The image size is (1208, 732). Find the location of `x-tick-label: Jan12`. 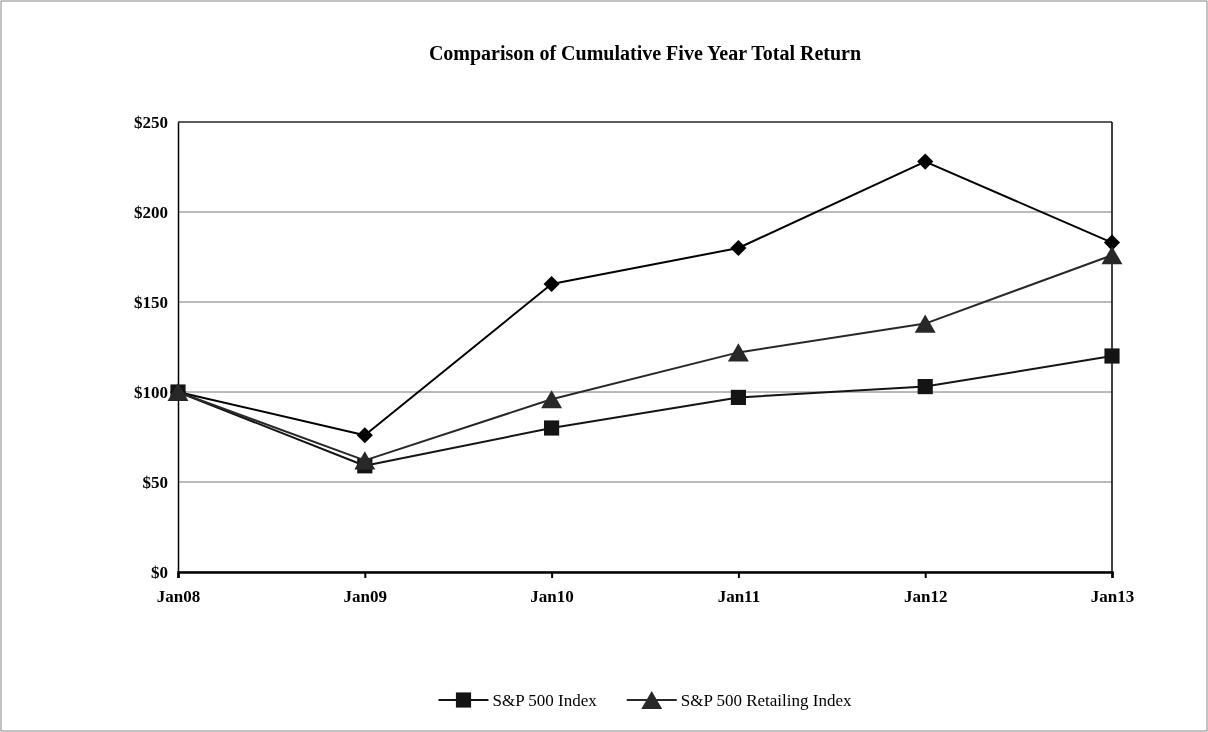

x-tick-label: Jan12 is located at coordinates (925, 597).